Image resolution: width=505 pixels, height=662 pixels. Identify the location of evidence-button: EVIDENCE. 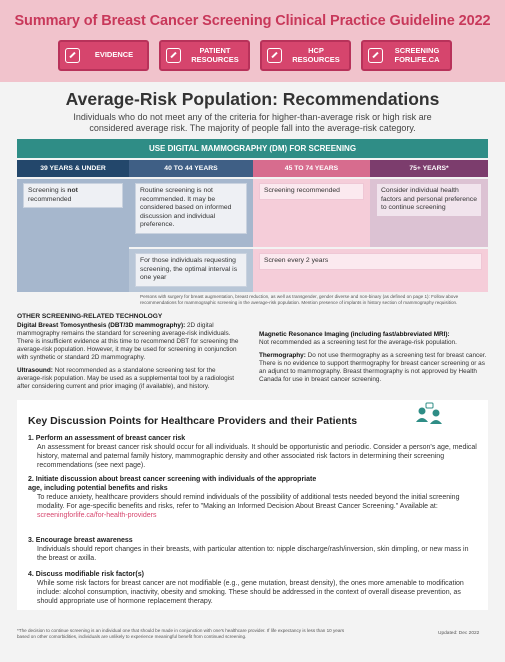
(103, 55).